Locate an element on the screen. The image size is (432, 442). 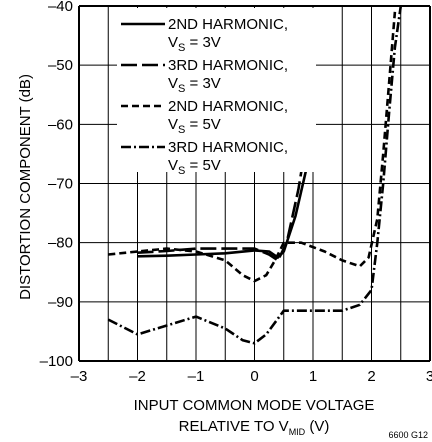
y-axis-ticks: –100 –90 –80 –70 –60 –50 –40 is located at coordinates (56, 185).